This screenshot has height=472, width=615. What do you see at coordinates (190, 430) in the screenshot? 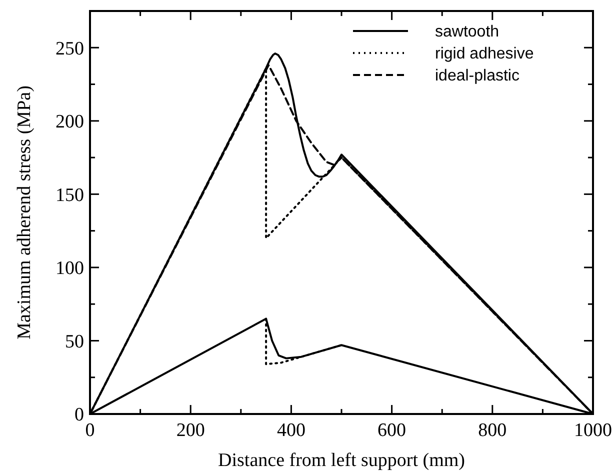
I see `x-tick-label: 200` at bounding box center [190, 430].